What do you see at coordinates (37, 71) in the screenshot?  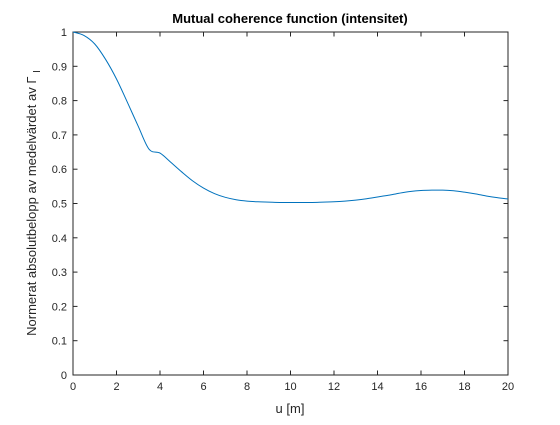 I see `y-axis-label-subscript: I` at bounding box center [37, 71].